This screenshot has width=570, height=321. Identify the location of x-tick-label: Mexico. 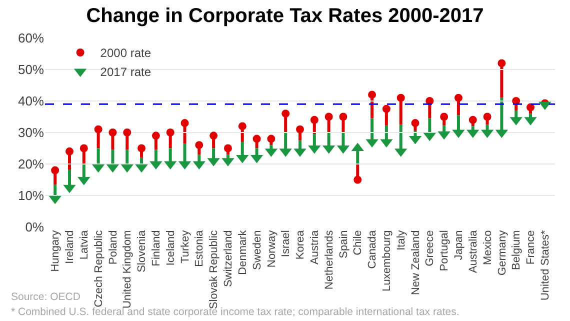
(488, 248).